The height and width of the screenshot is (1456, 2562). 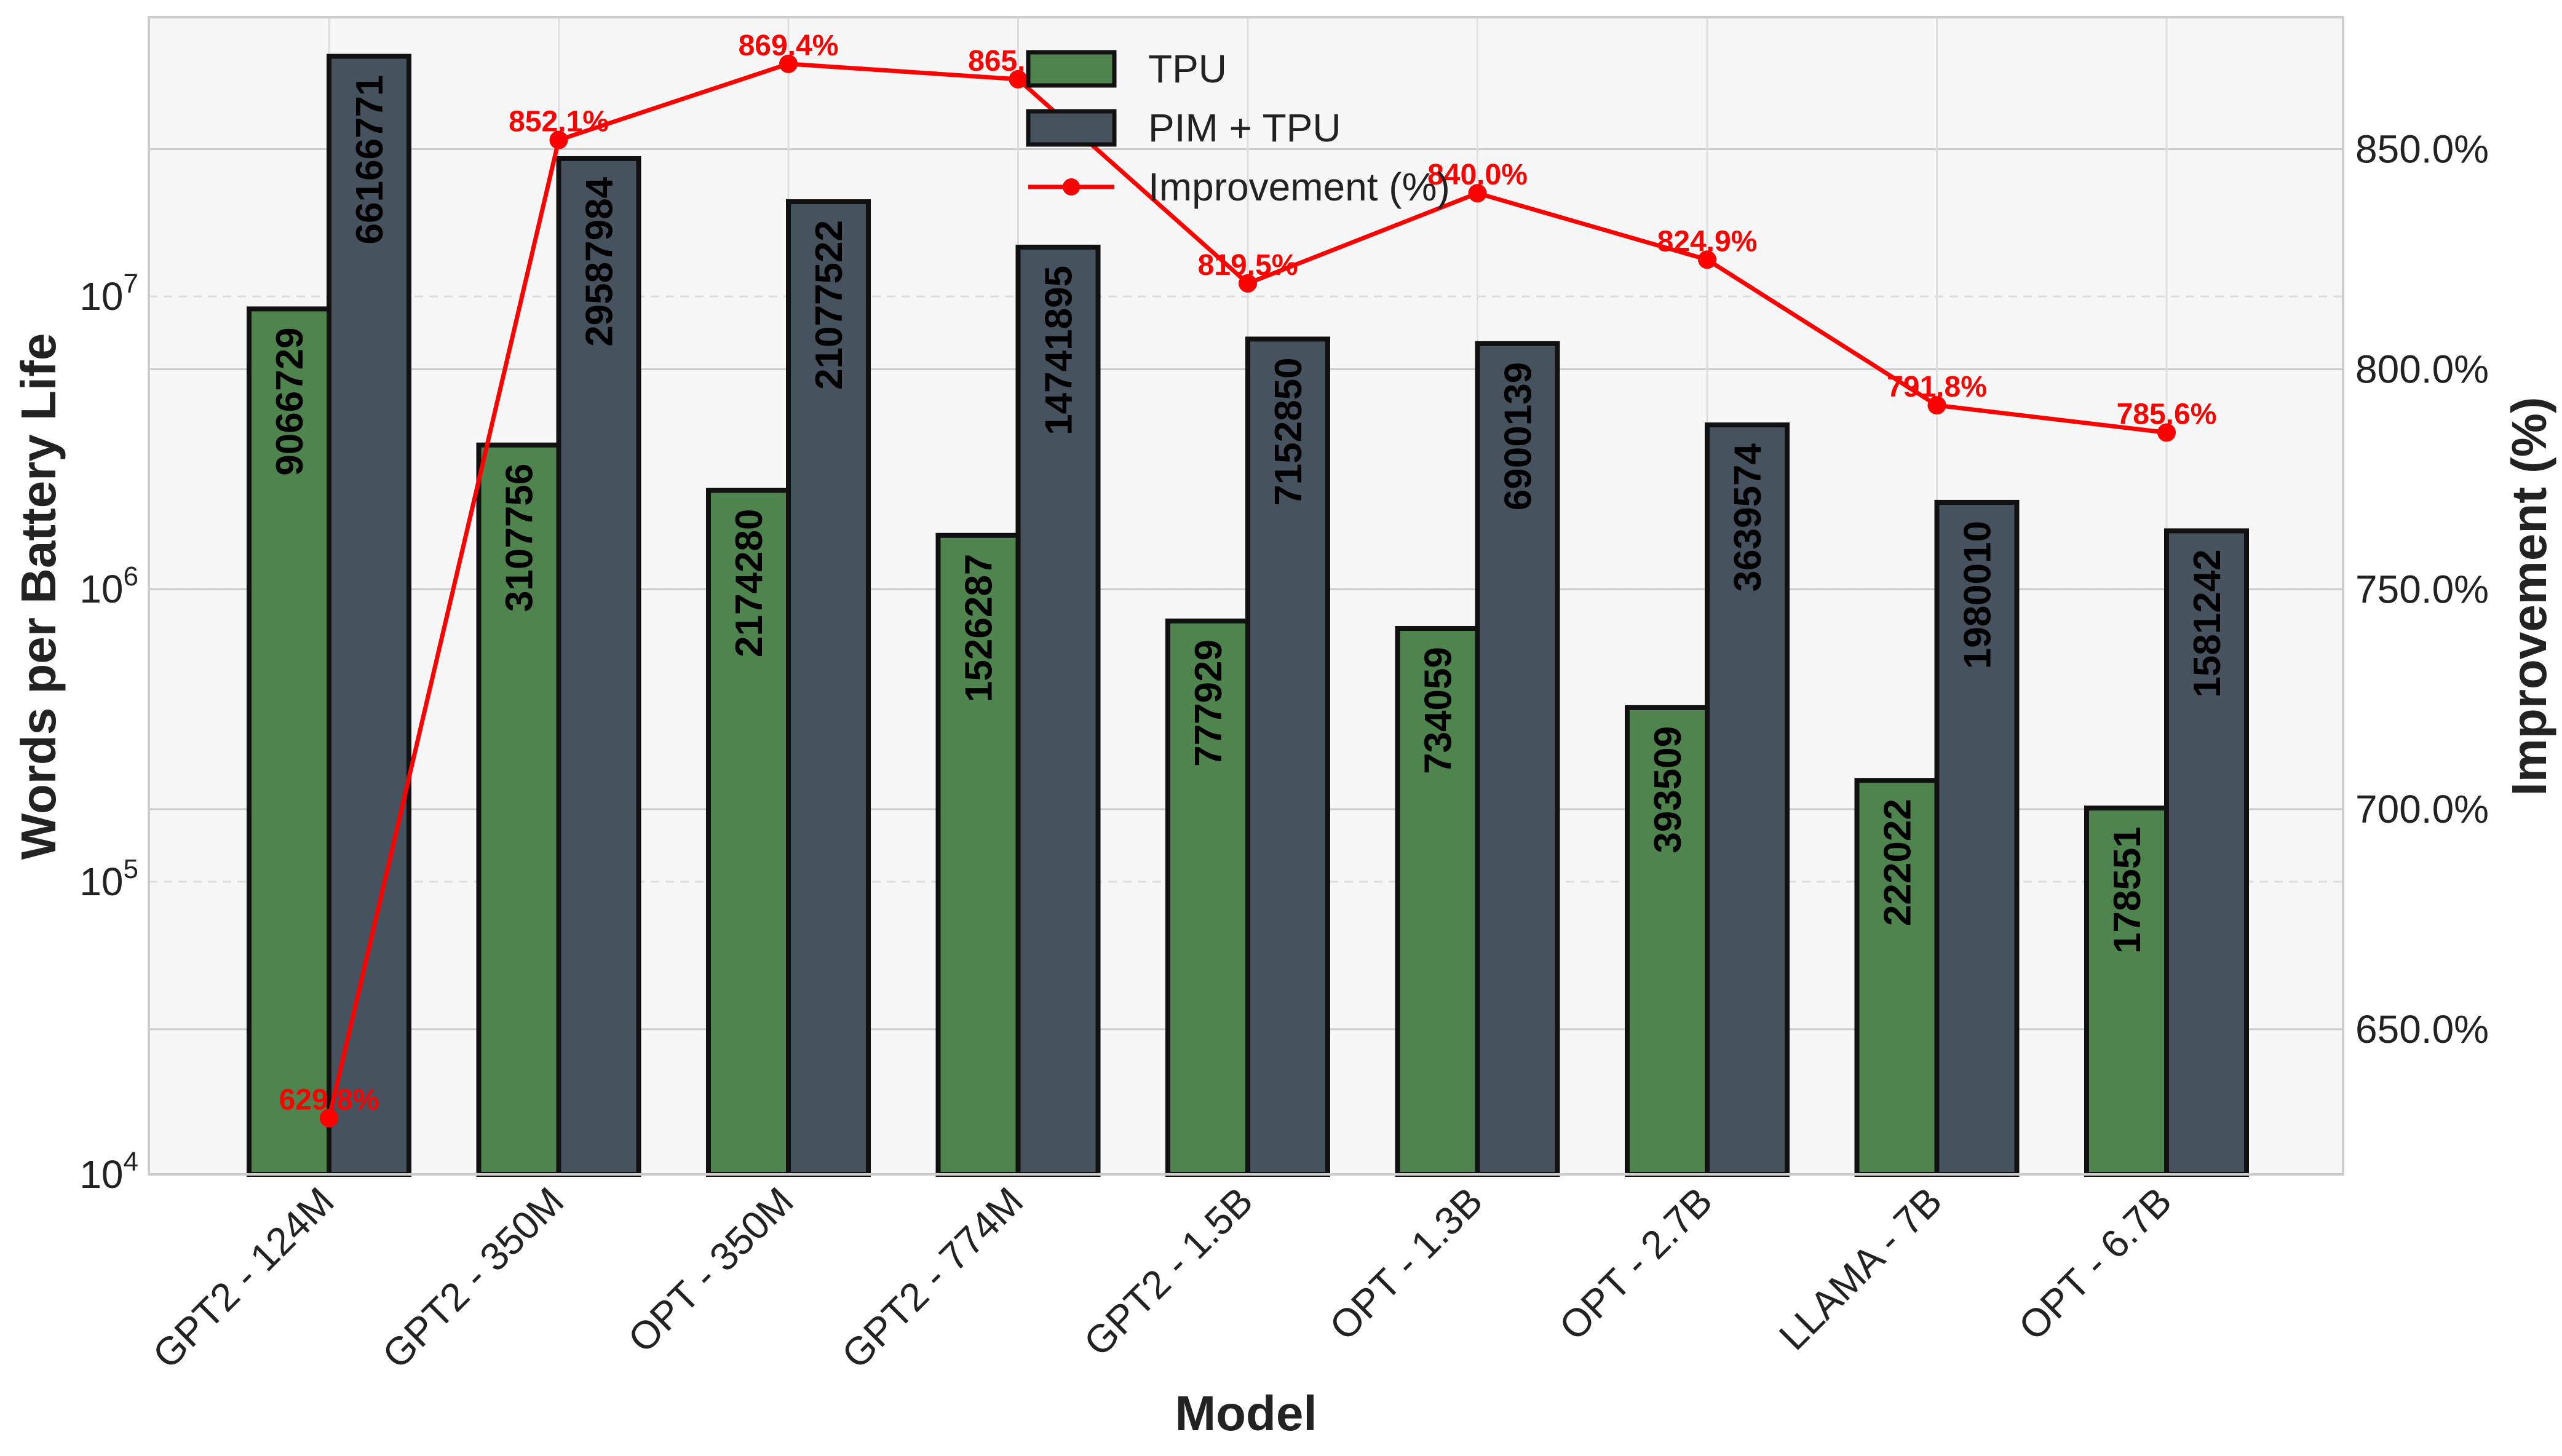 I want to click on x-tick-label: OPT - 6.7B, so click(x=2094, y=1264).